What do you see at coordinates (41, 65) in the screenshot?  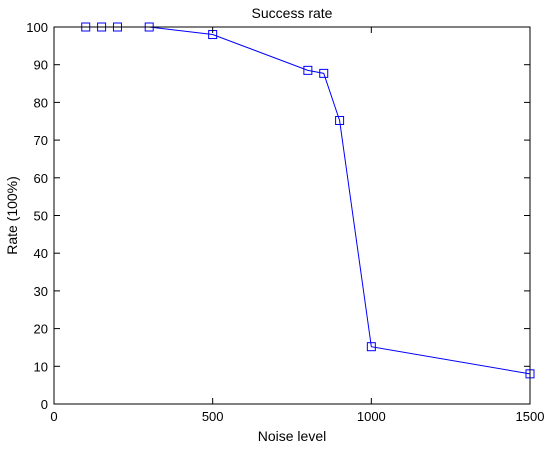 I see `y-tick-label: 90` at bounding box center [41, 65].